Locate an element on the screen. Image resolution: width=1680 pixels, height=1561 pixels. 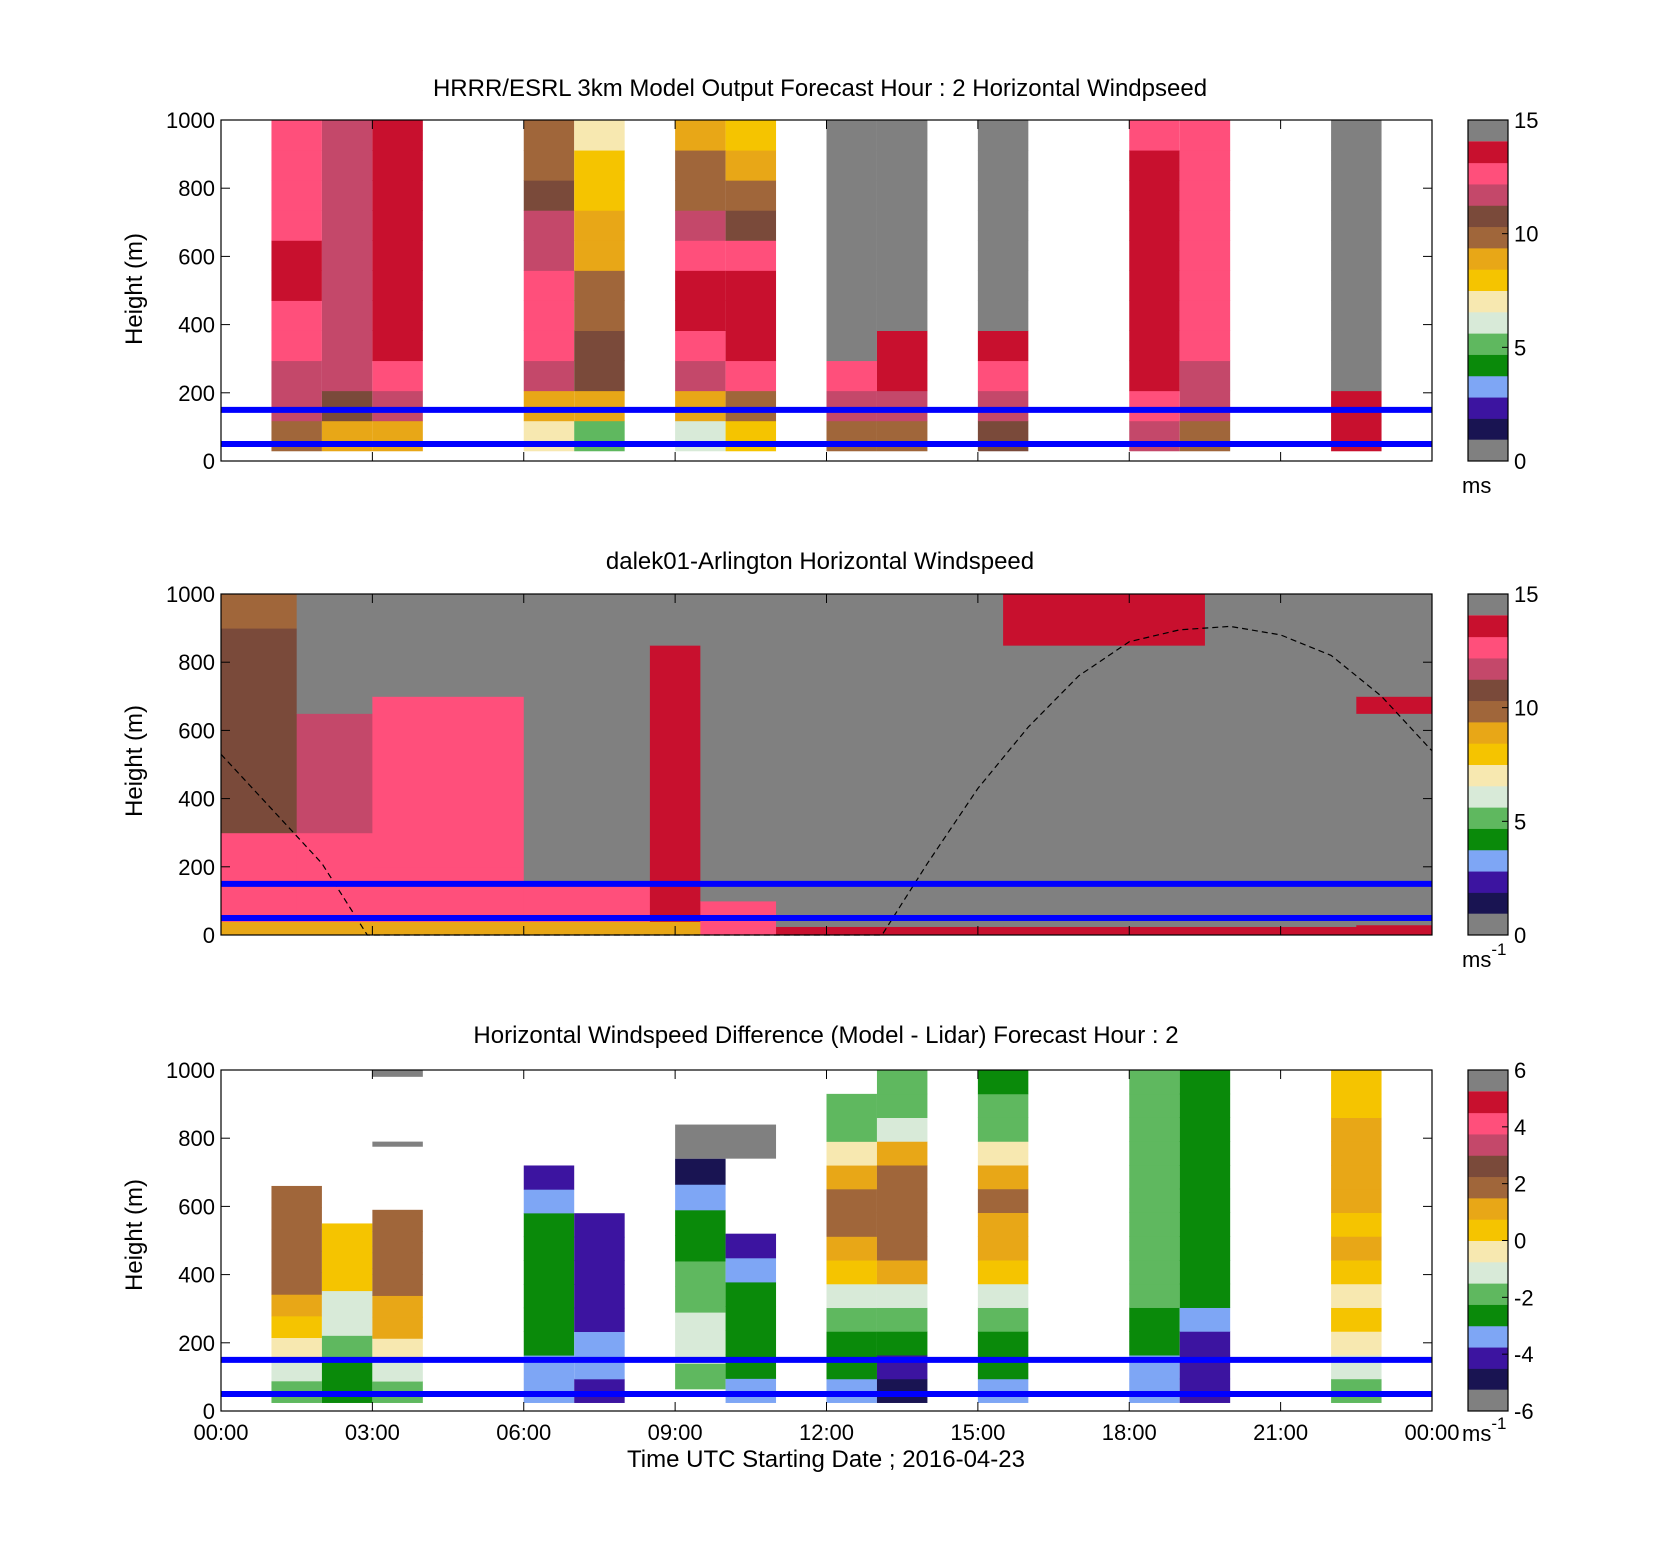
missing-data-block is located at coordinates (726, 1141).